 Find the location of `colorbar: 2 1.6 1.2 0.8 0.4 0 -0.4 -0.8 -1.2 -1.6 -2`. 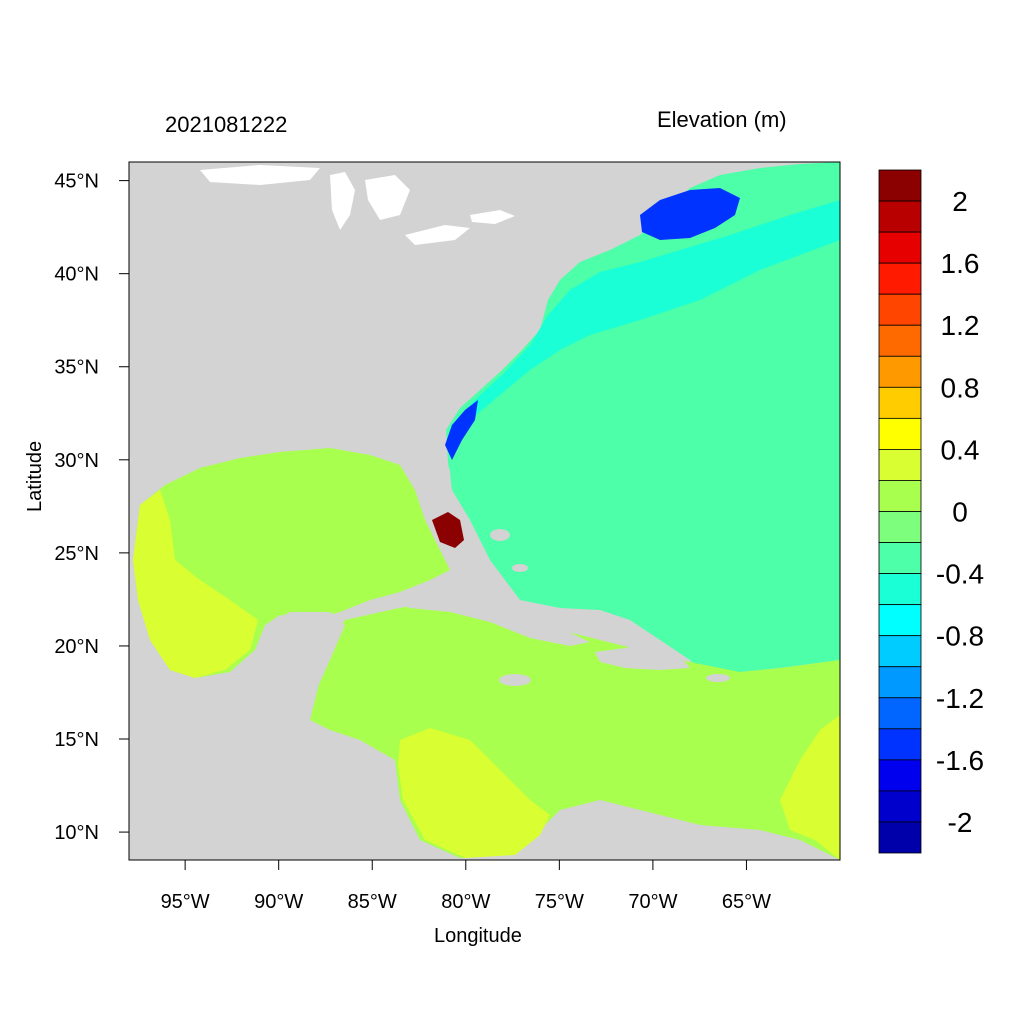

colorbar: 2 1.6 1.2 0.8 0.4 0 -0.4 -0.8 -1.2 -1.6 -2 is located at coordinates (931, 511).